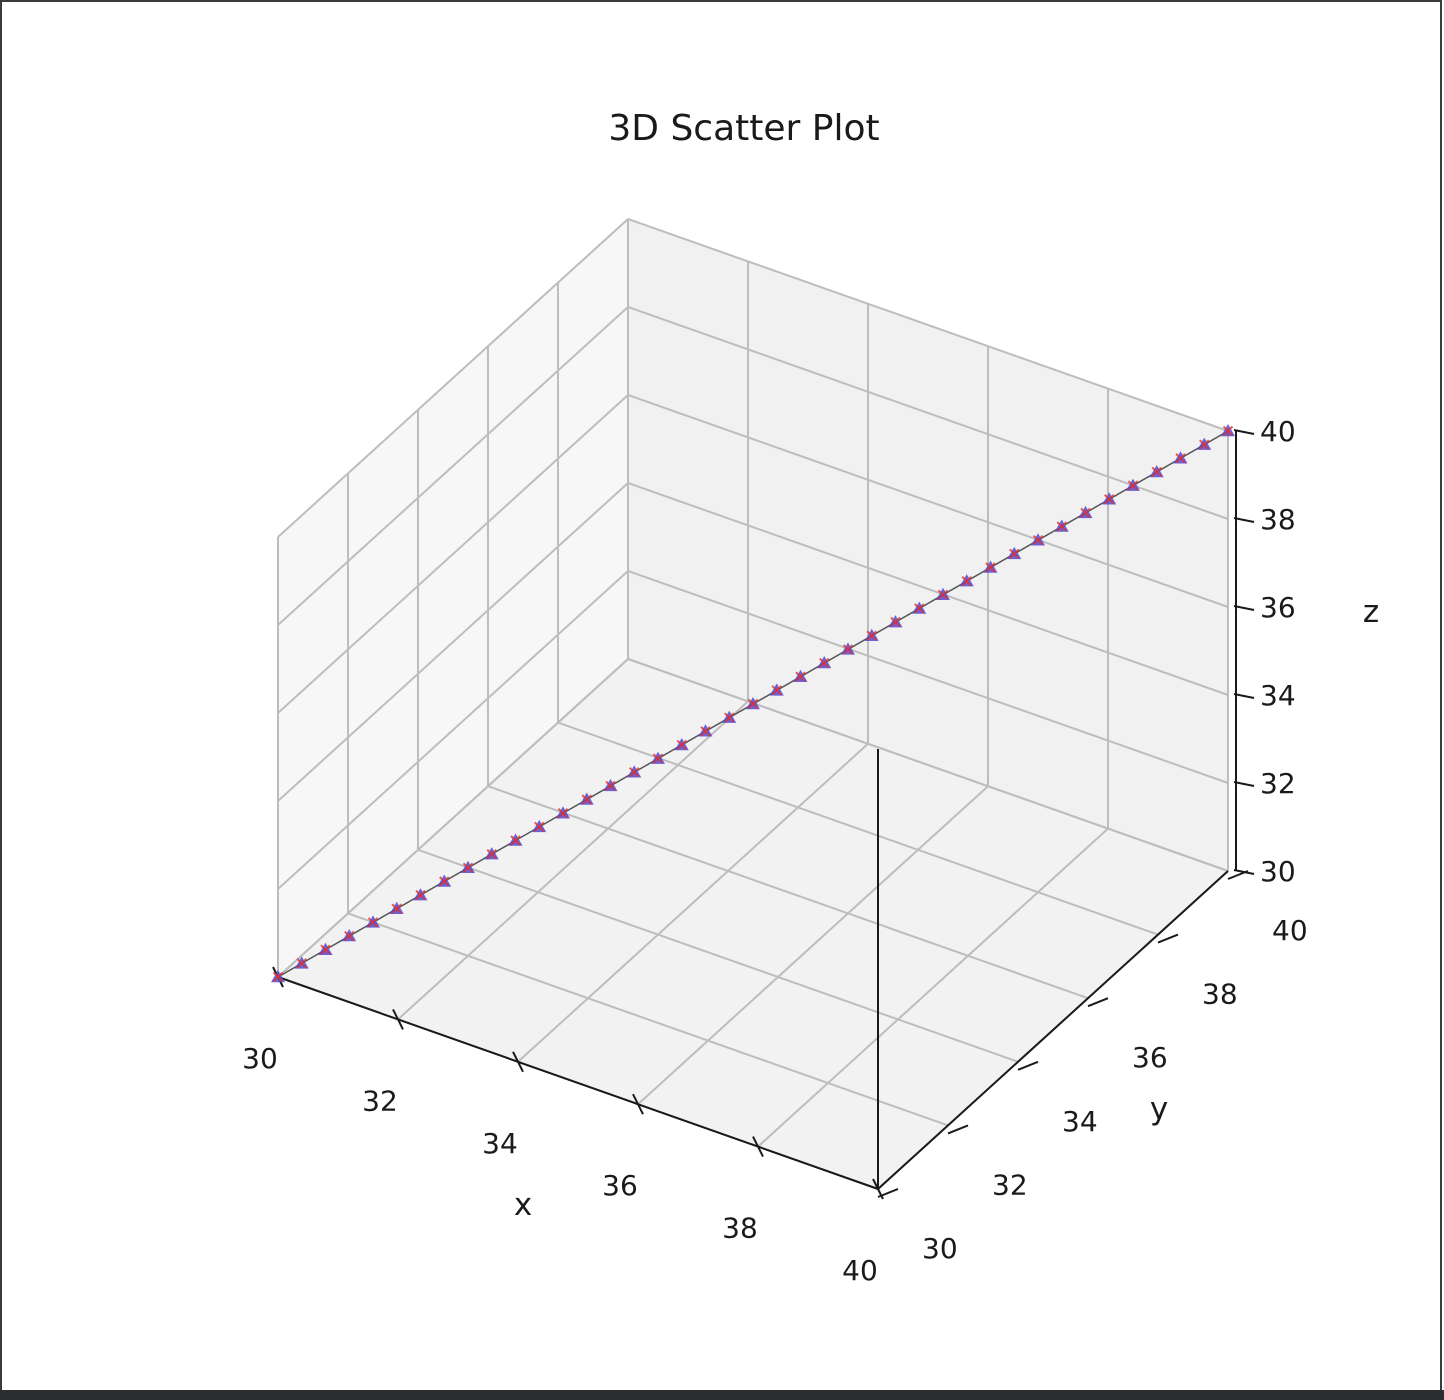  I want to click on y-axis-label: y, so click(1159, 1109).